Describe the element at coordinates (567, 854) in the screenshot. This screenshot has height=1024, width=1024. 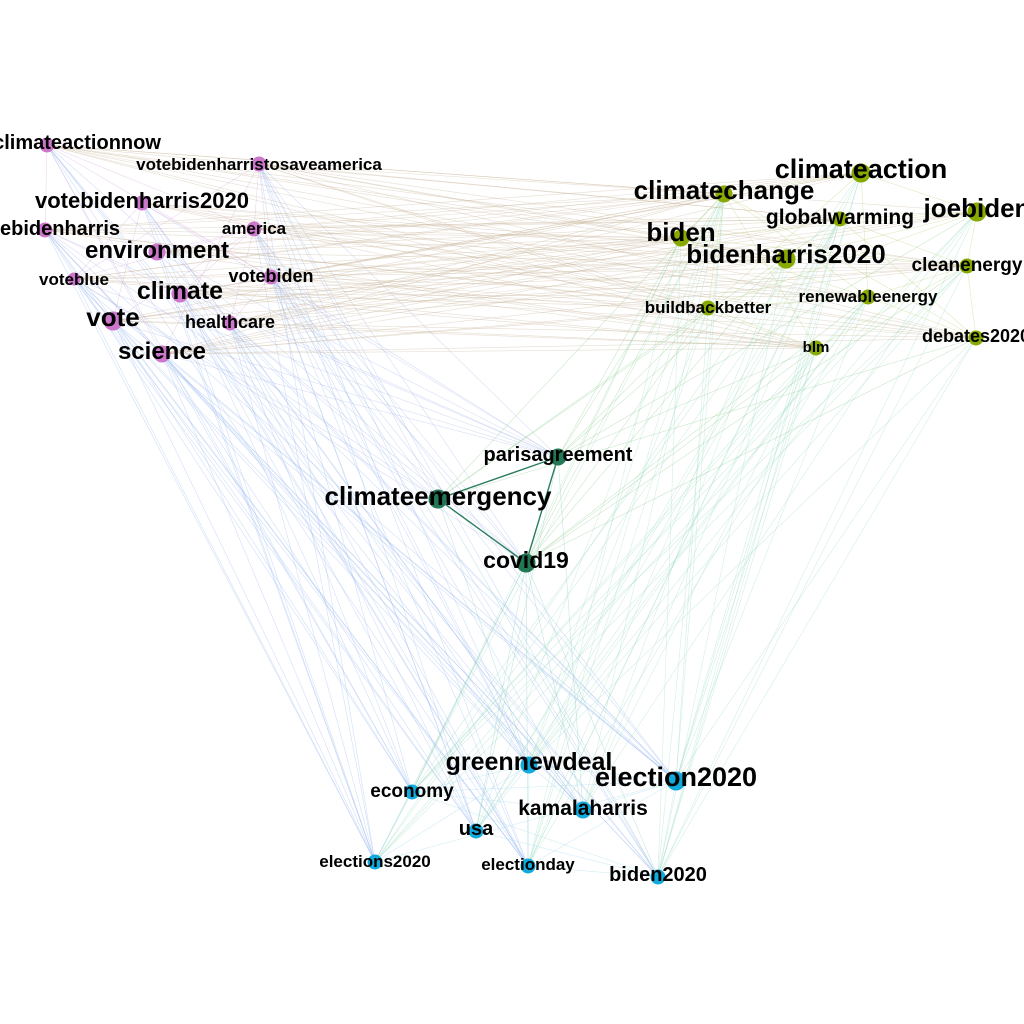
I see `edge-usa-biden2020` at that location.